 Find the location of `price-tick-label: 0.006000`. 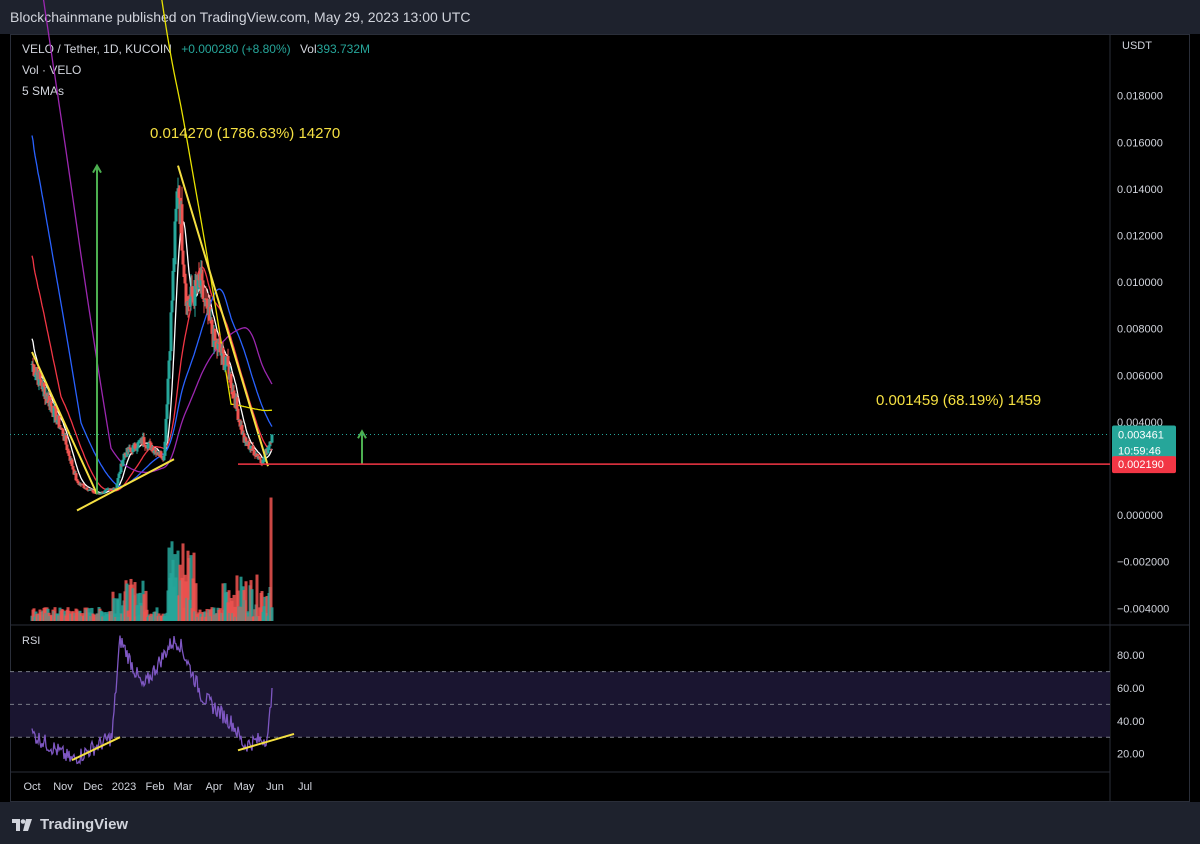

price-tick-label: 0.006000 is located at coordinates (1140, 376).